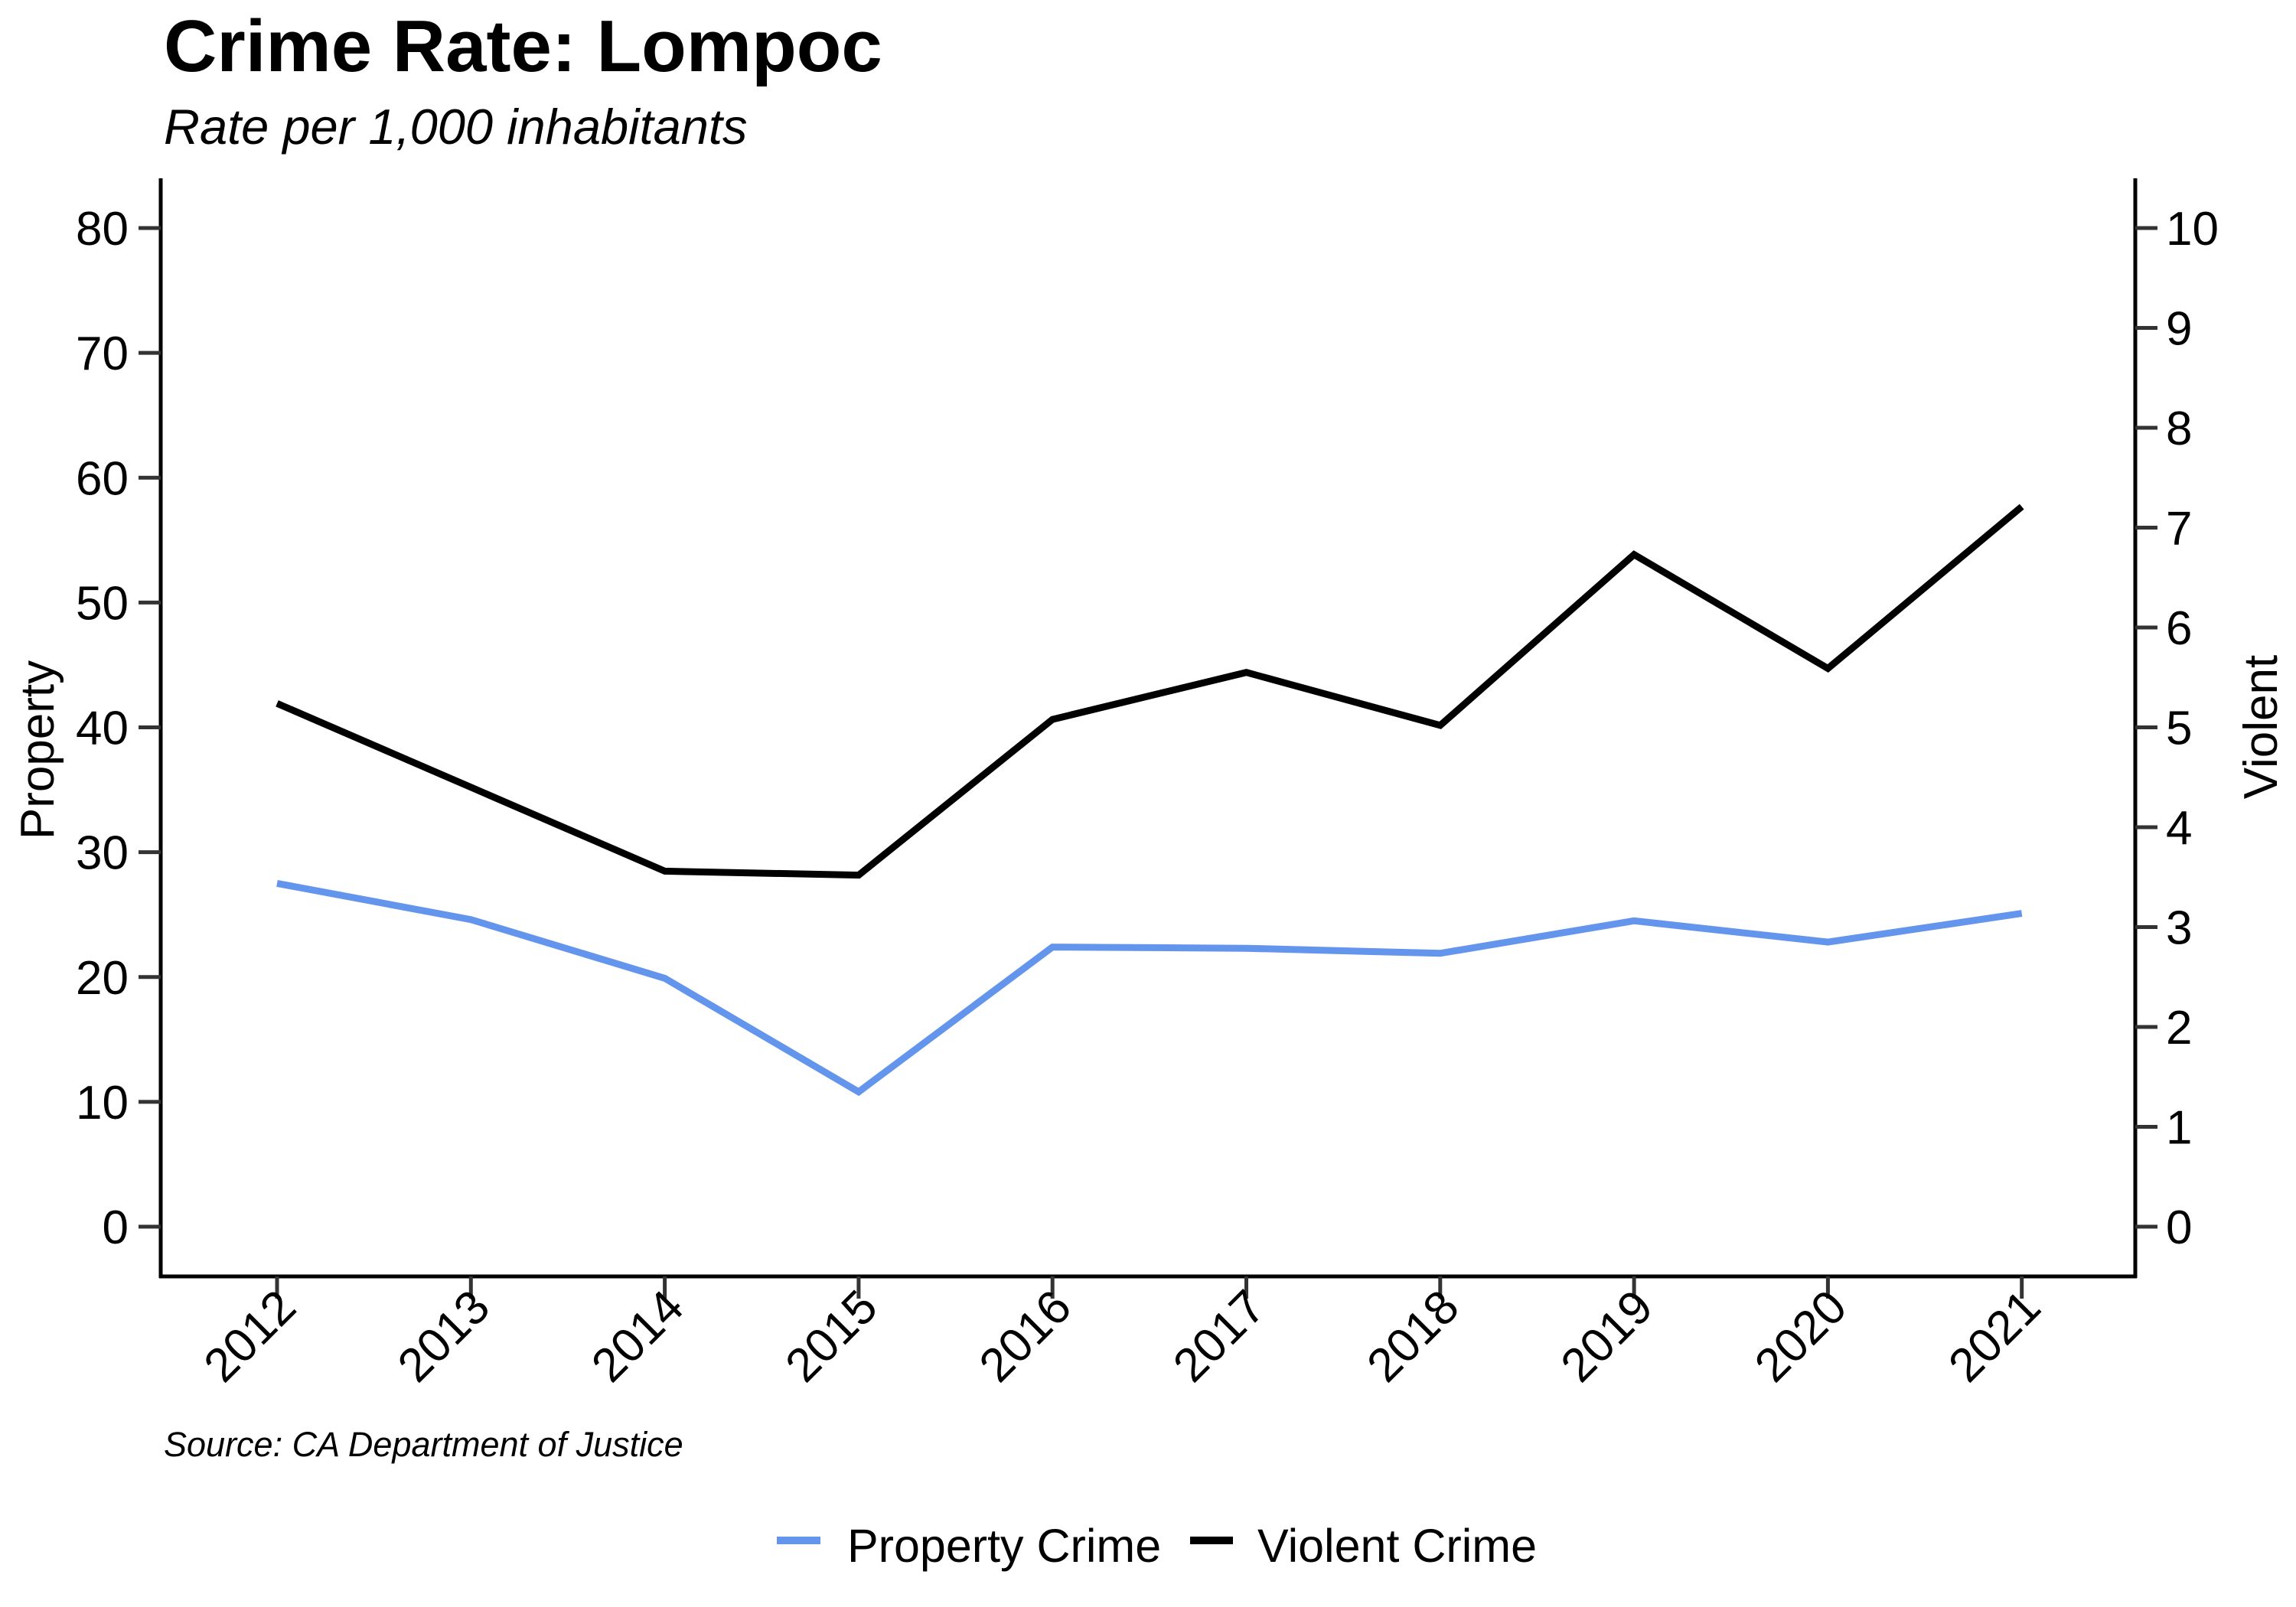  What do you see at coordinates (2179, 628) in the screenshot?
I see `right-y-tick-label: 6` at bounding box center [2179, 628].